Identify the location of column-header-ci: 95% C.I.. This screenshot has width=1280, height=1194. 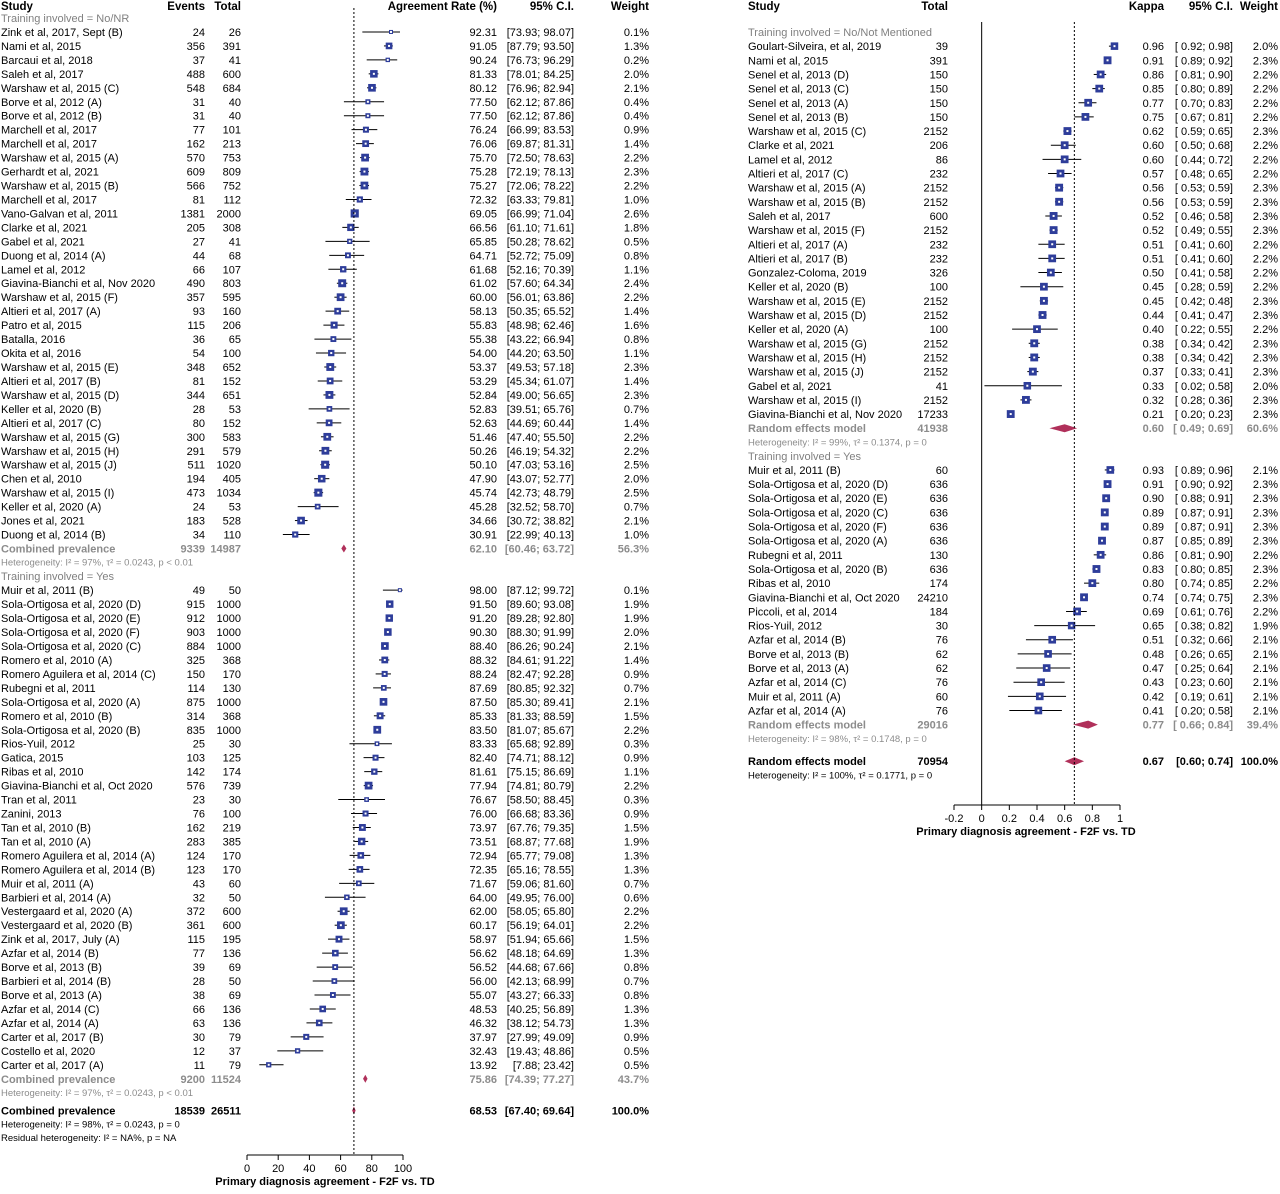
(552, 7).